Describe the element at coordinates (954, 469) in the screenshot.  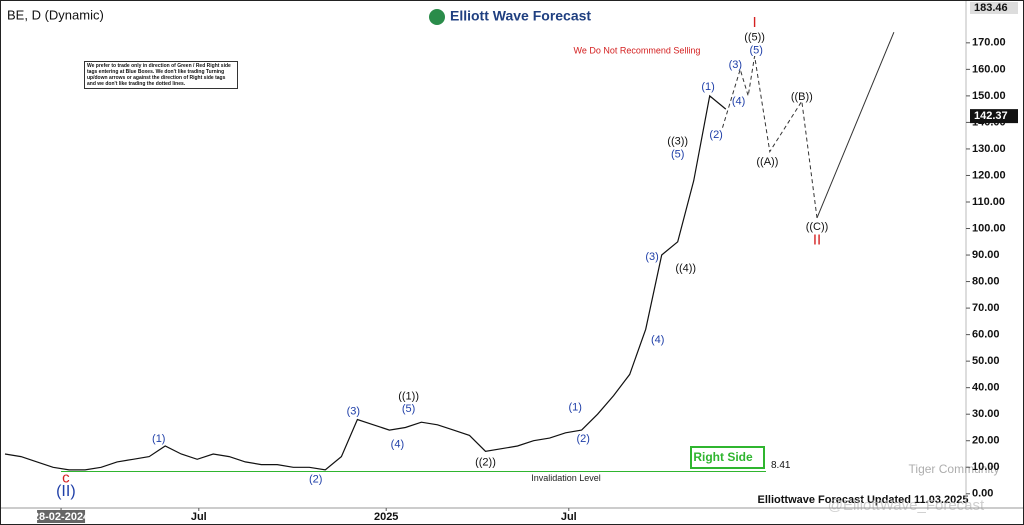
I see `community: Tiger Community` at that location.